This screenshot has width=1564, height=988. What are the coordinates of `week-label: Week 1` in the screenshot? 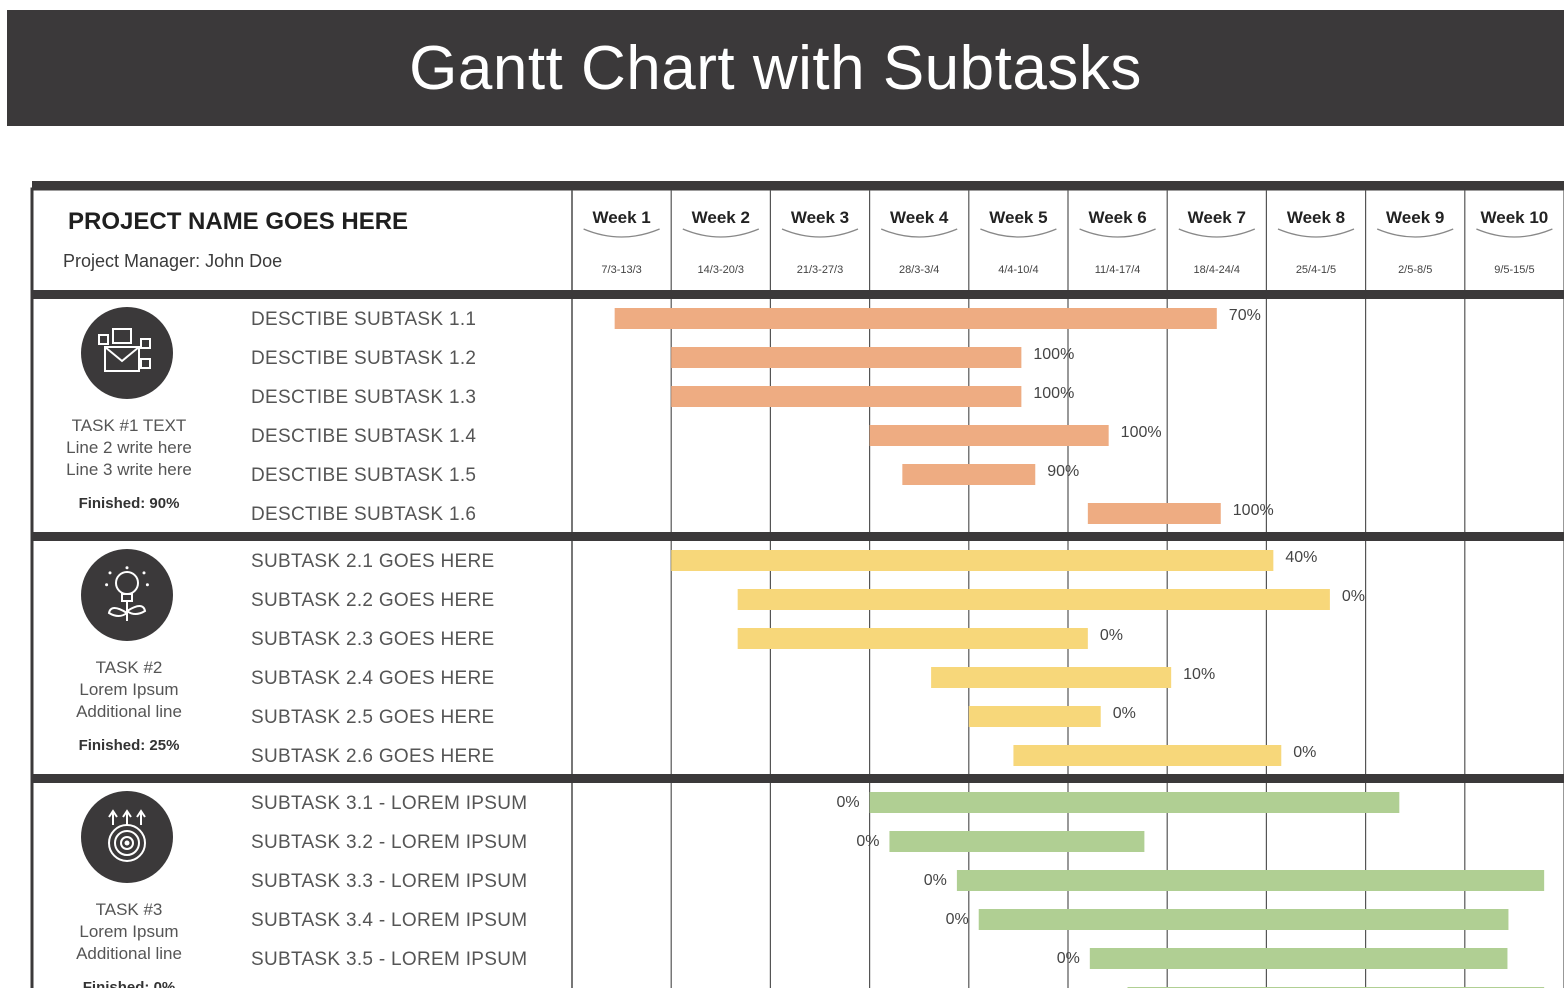 It's located at (621, 217).